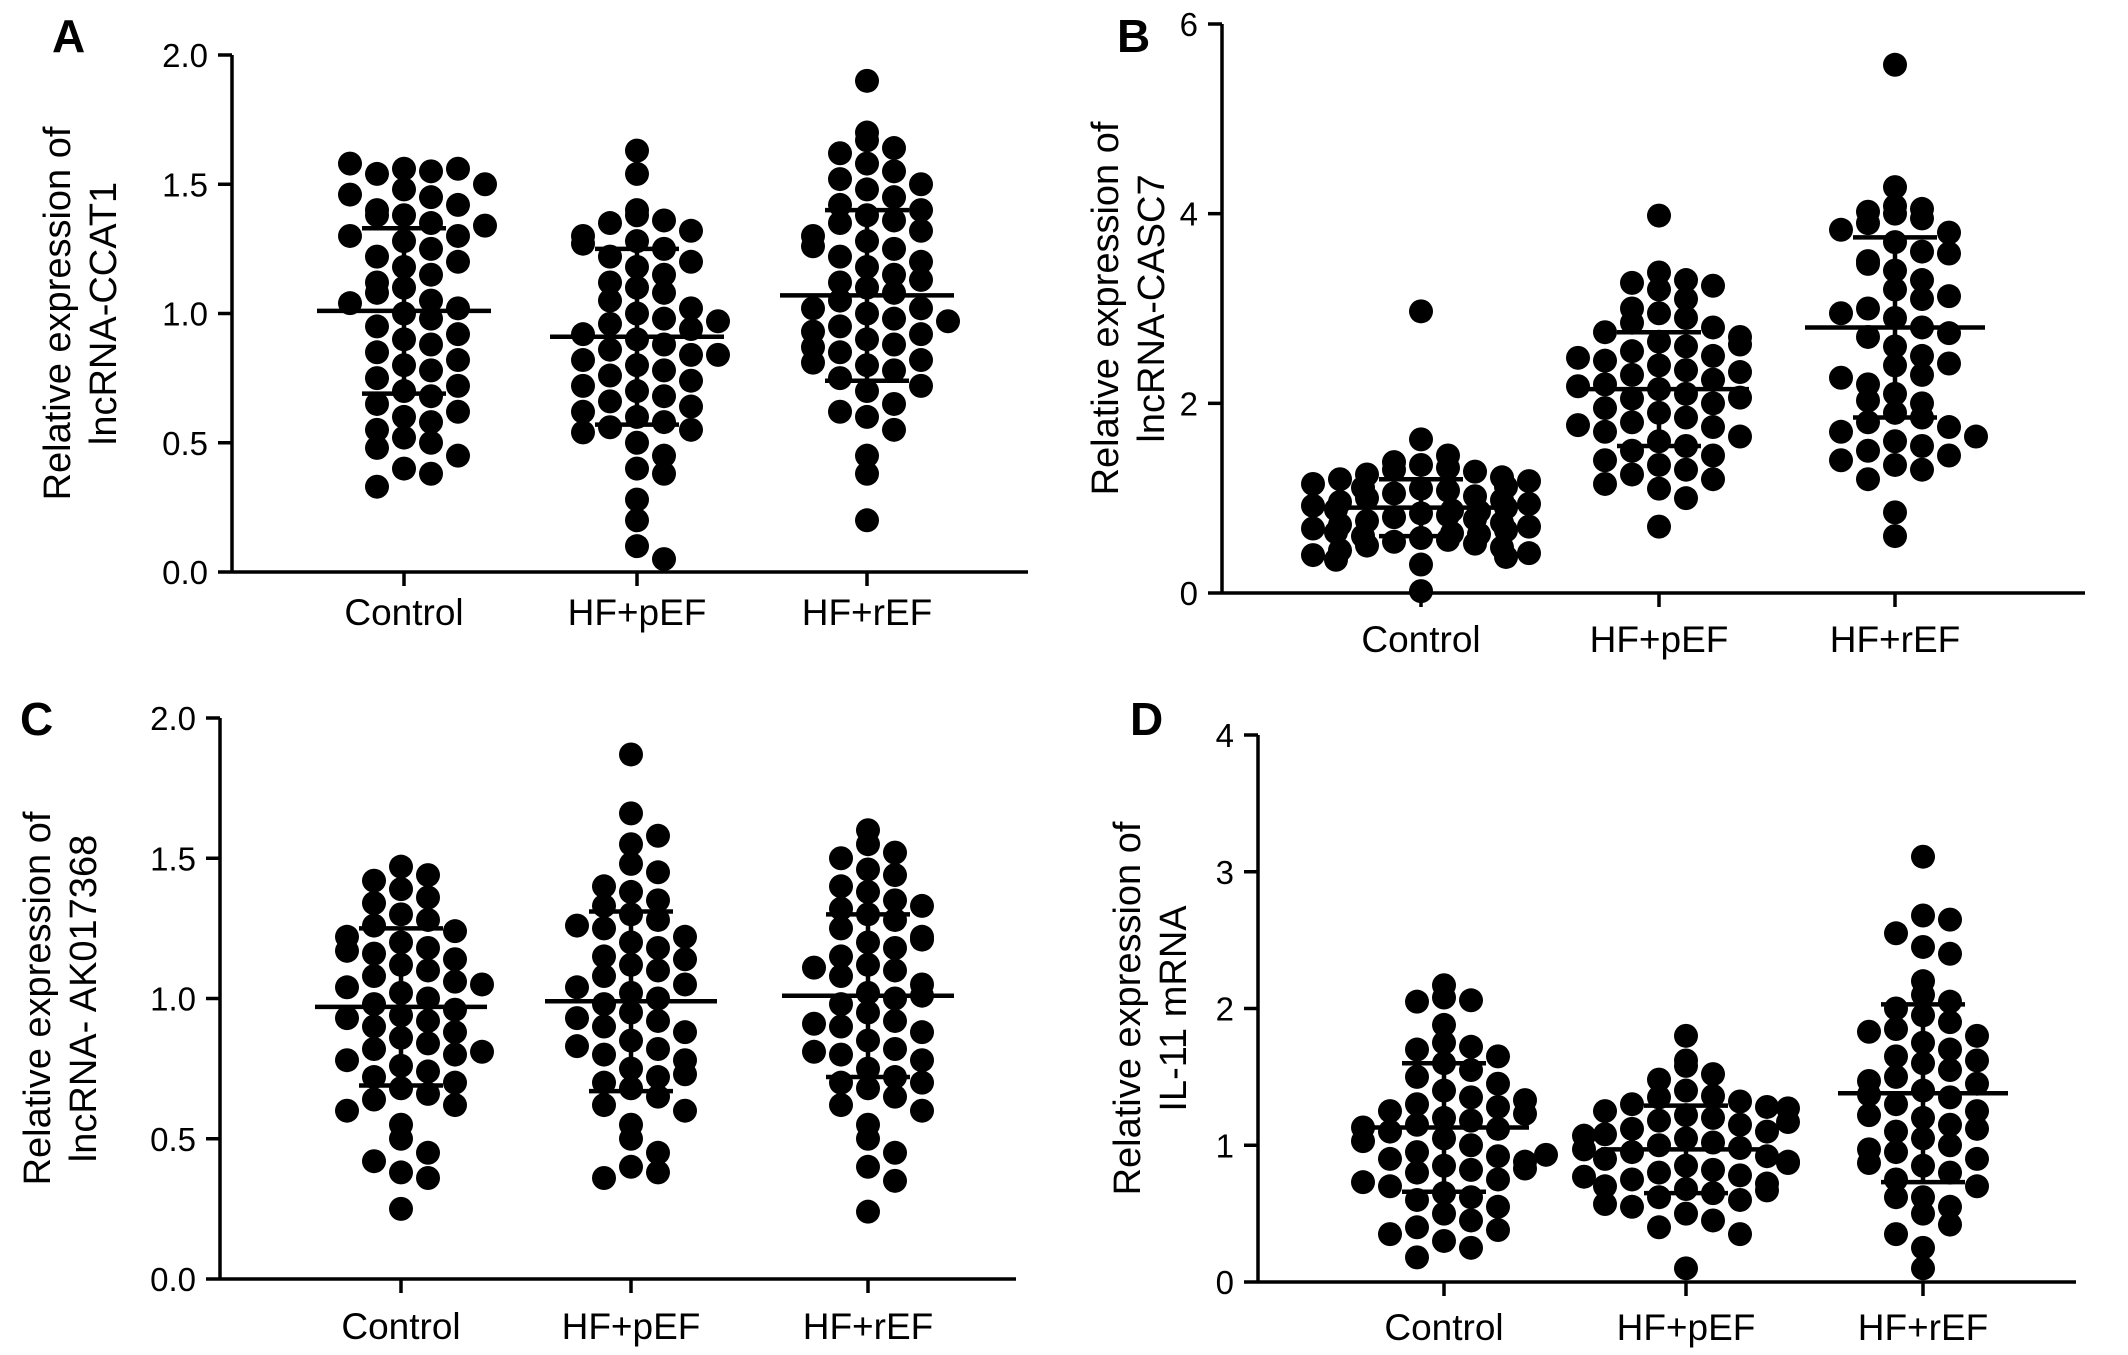 The height and width of the screenshot is (1355, 2128). I want to click on y-tick-label: 0, so click(1225, 1282).